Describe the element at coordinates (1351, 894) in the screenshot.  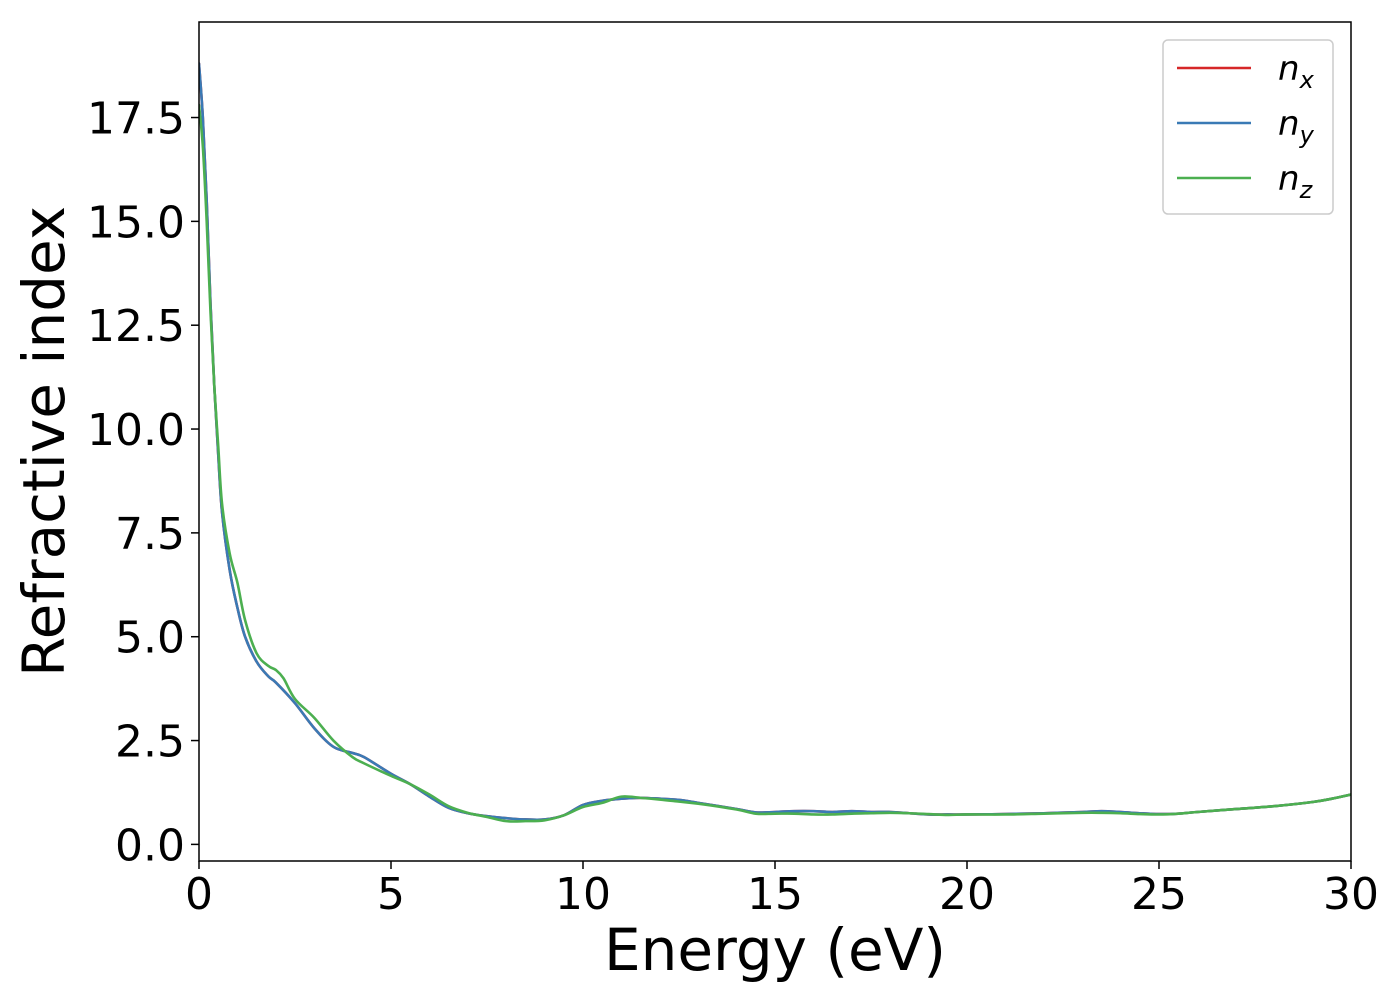
I see `x-tick-label: 30` at that location.